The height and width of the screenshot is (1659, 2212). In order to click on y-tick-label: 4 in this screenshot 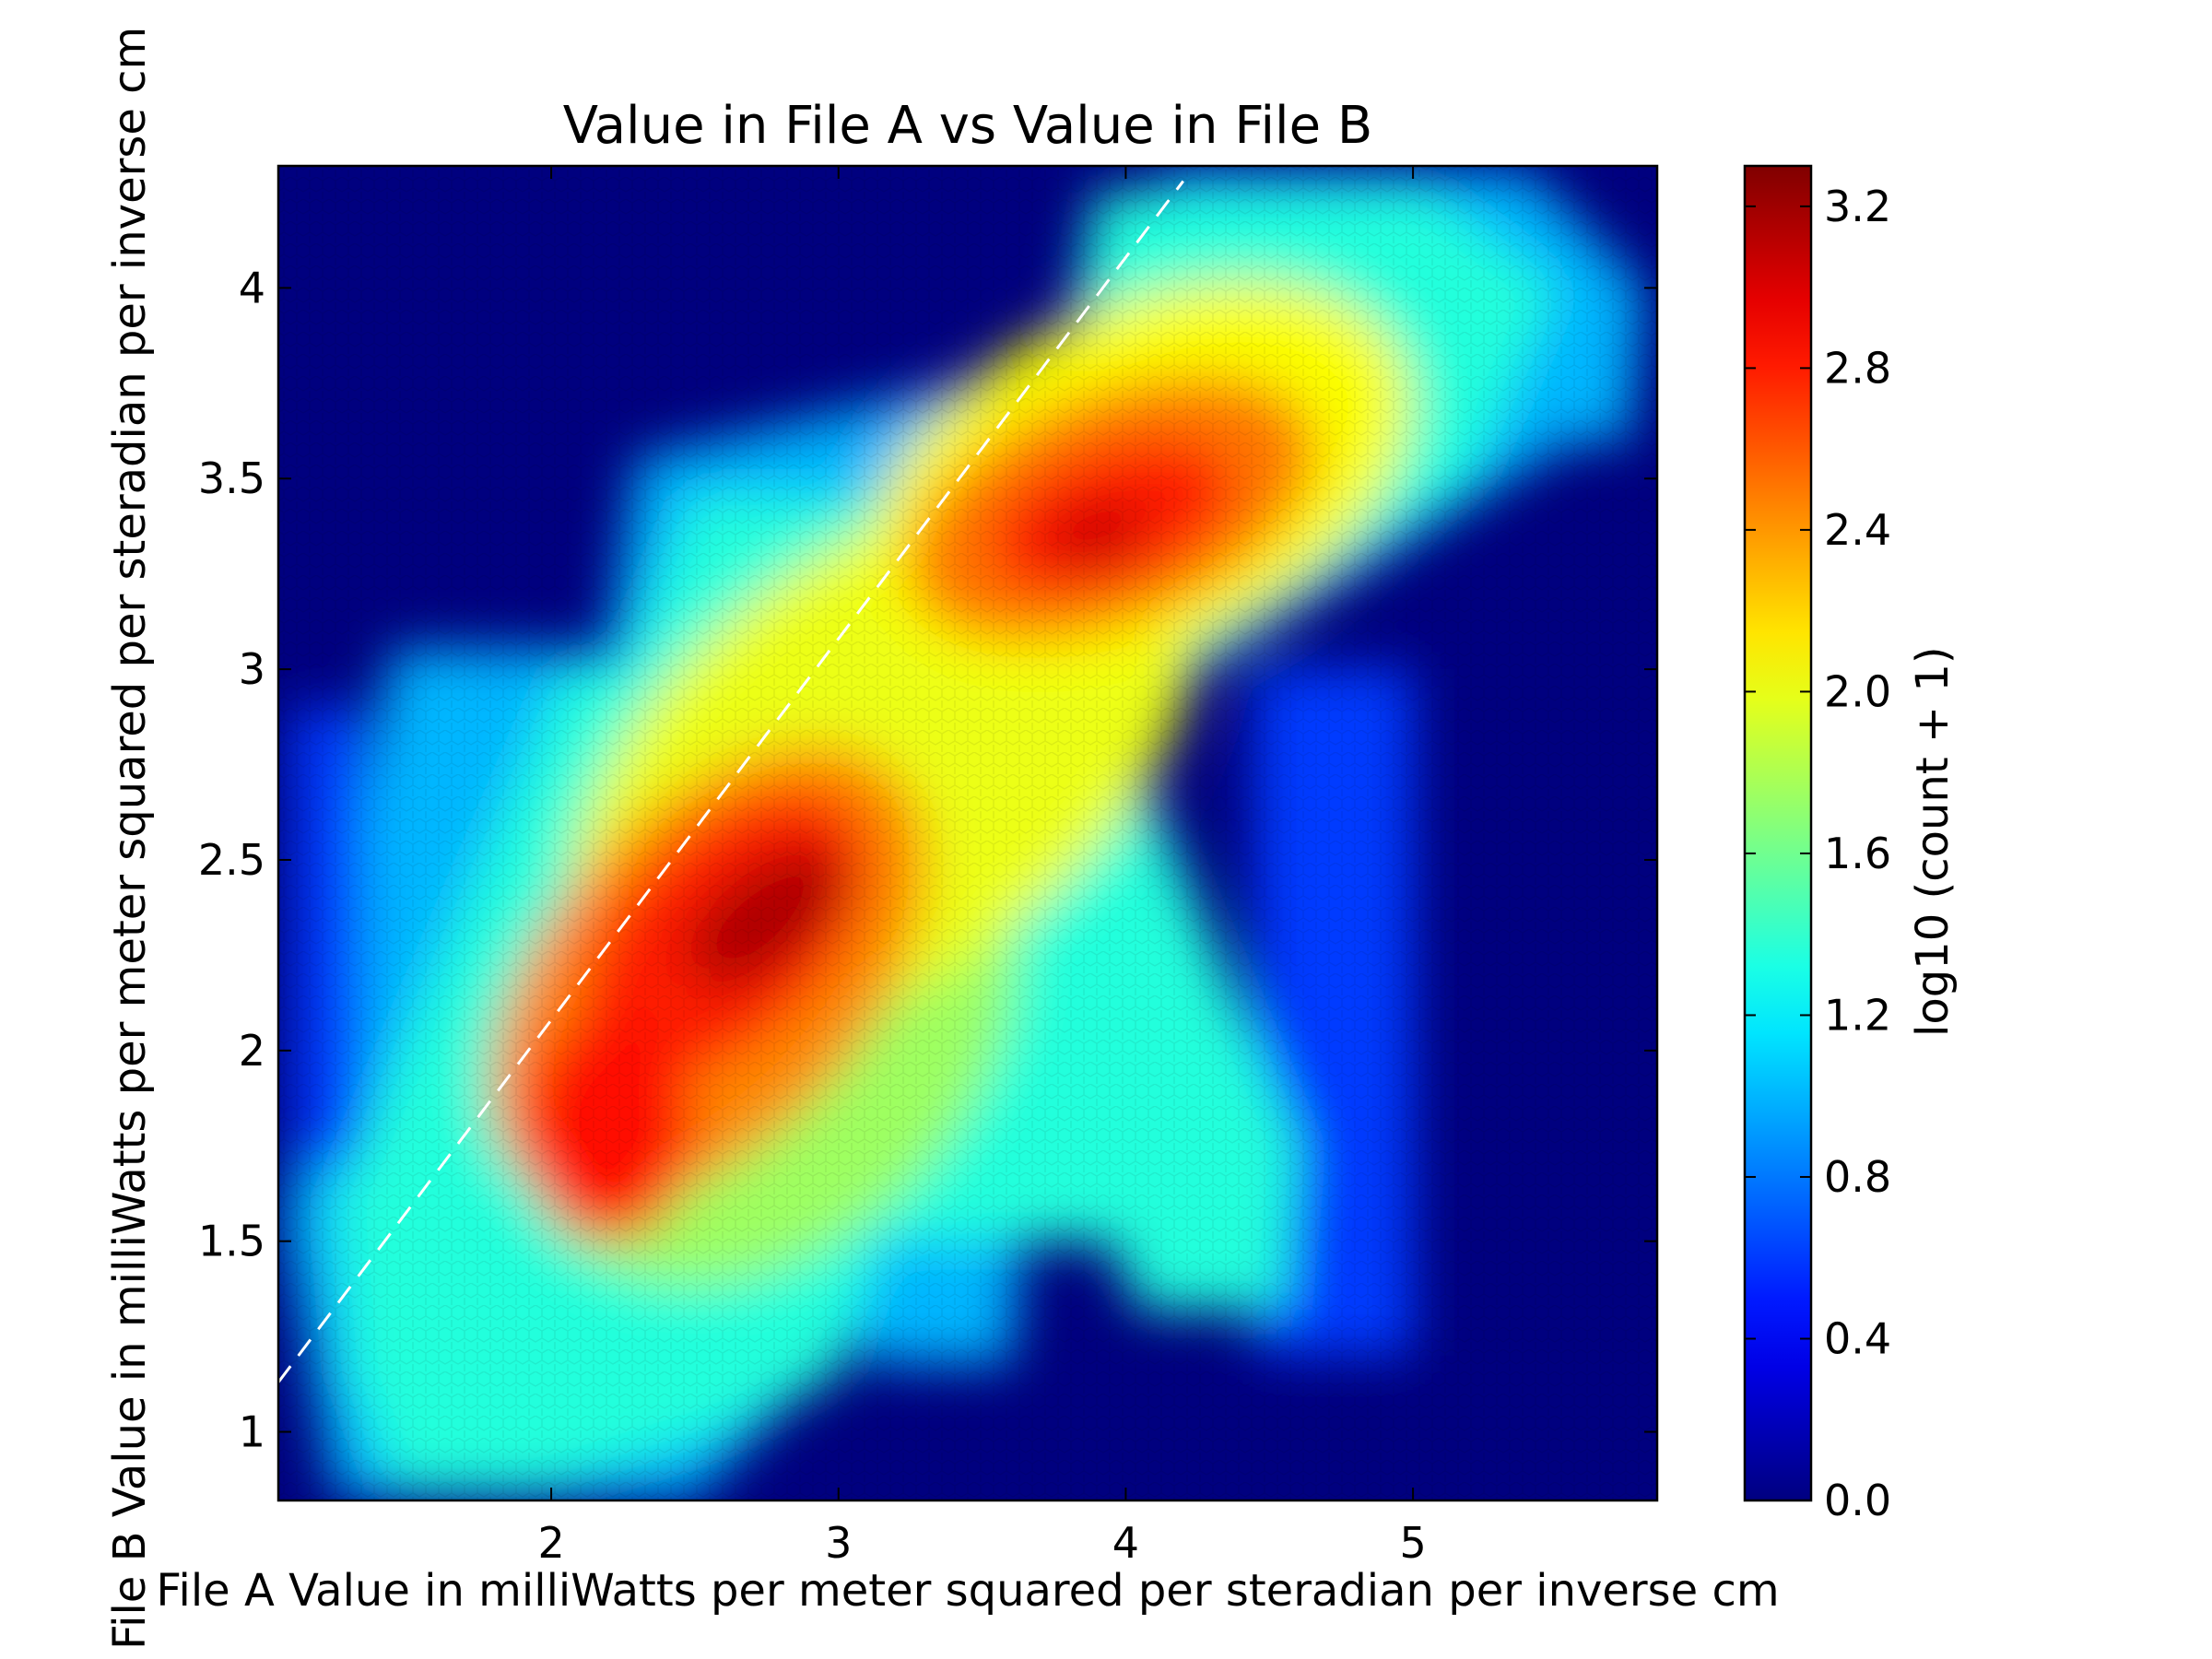, I will do `click(252, 287)`.